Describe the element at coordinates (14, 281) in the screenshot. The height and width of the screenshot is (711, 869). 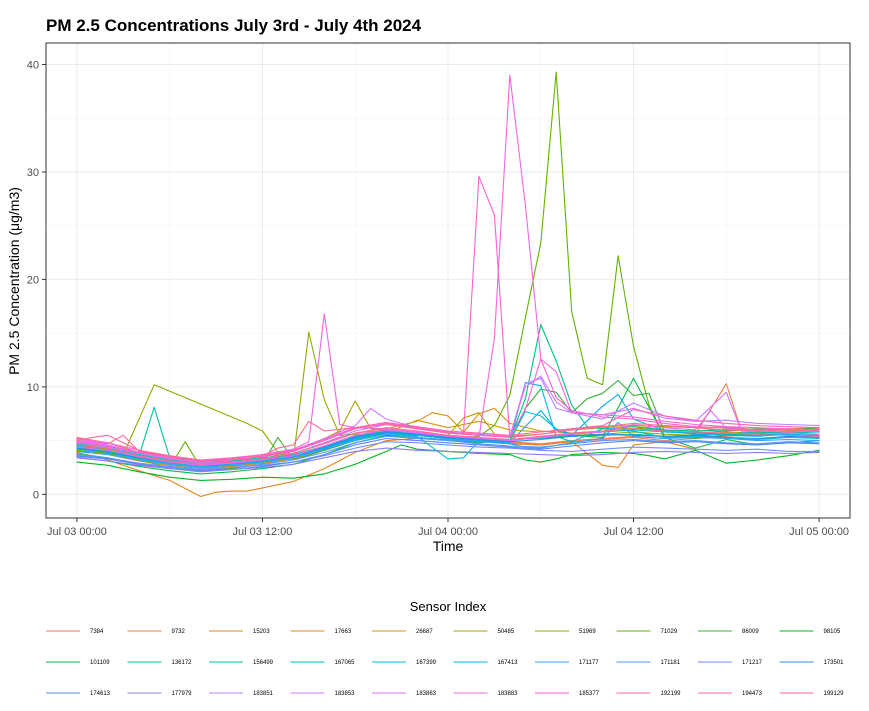
I see `y-axis-title: PM 2.5 Concentration (μg/m3)` at that location.